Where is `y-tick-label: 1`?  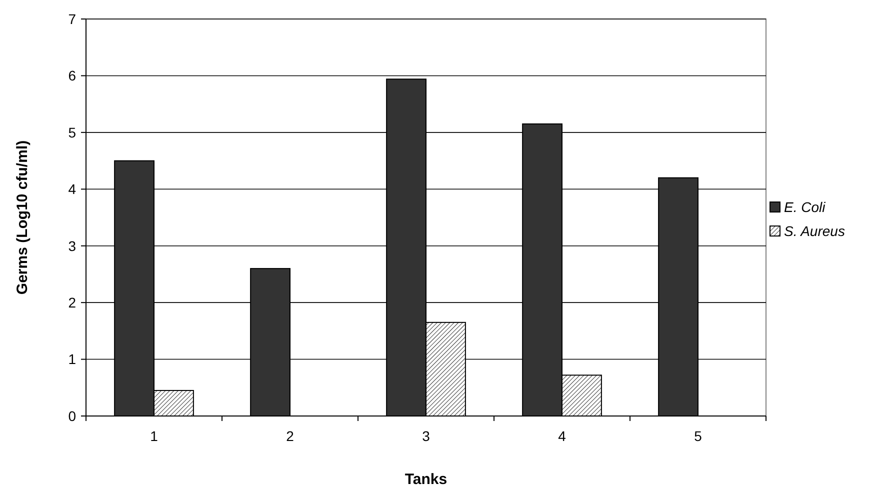 y-tick-label: 1 is located at coordinates (72, 359).